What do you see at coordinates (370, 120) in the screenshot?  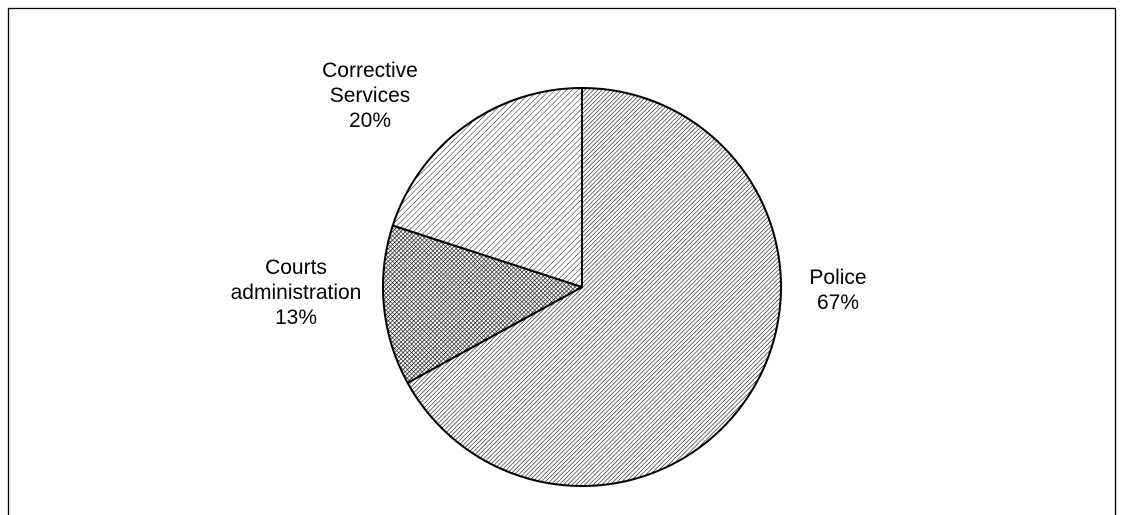 I see `slice-label-line: 20%` at bounding box center [370, 120].